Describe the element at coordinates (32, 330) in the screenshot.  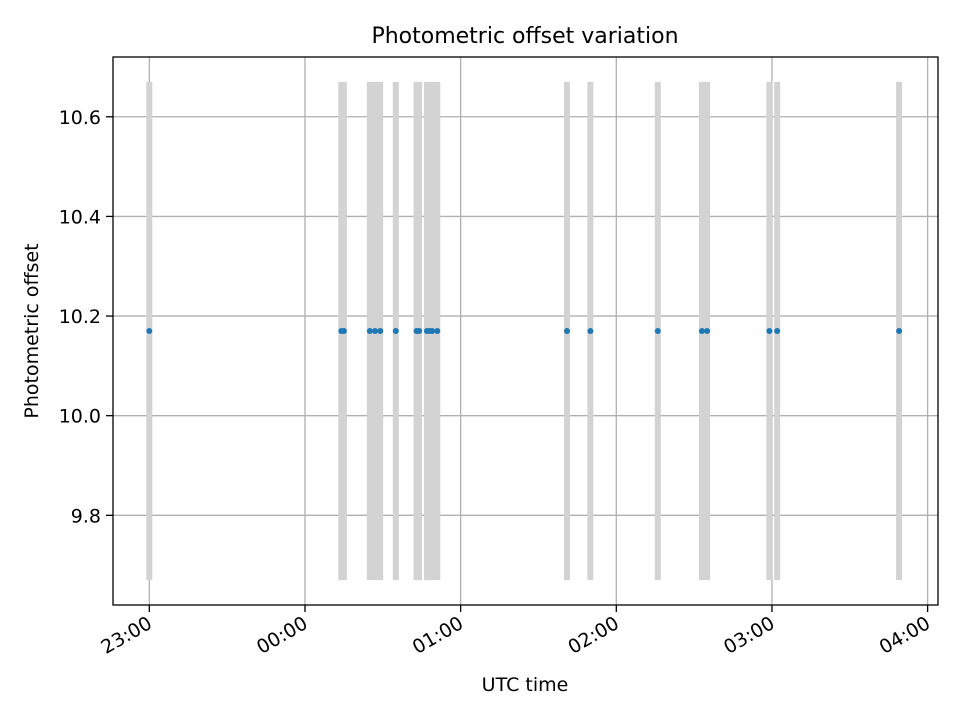
I see `y-axis-label: Photometric offset` at that location.